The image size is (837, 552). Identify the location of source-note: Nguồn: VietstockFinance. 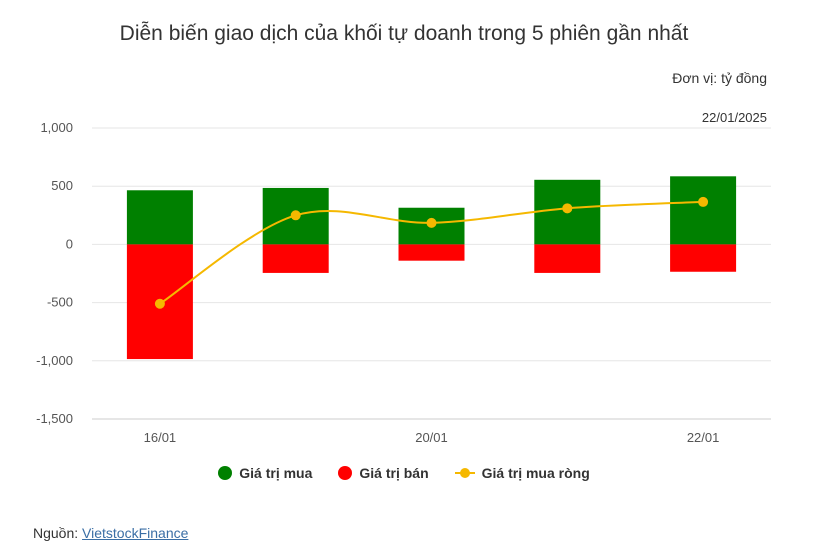
(110, 533).